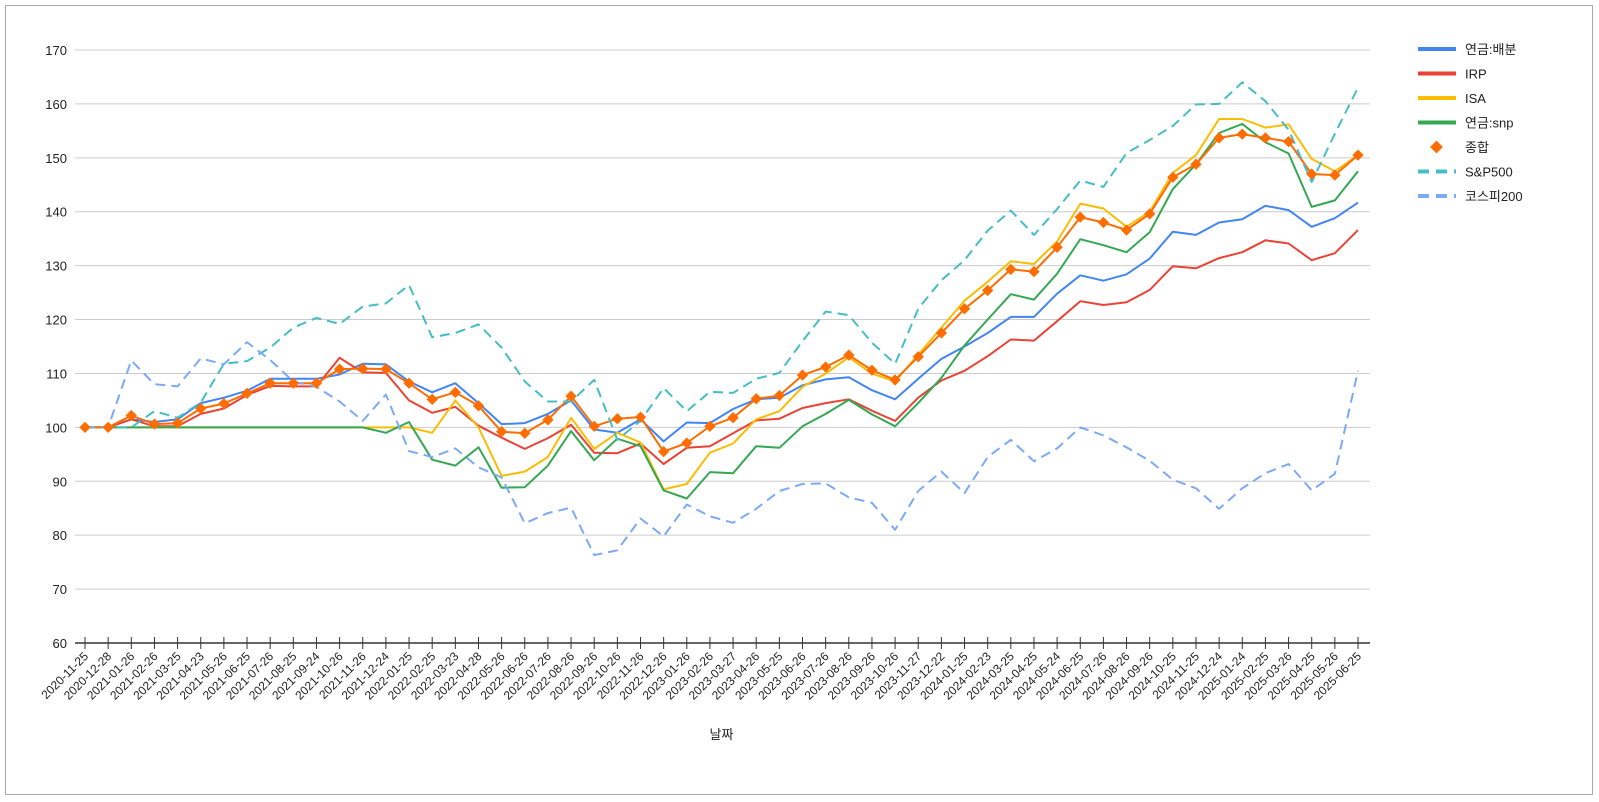 The height and width of the screenshot is (802, 1599). I want to click on legend-label: ISA, so click(1475, 98).